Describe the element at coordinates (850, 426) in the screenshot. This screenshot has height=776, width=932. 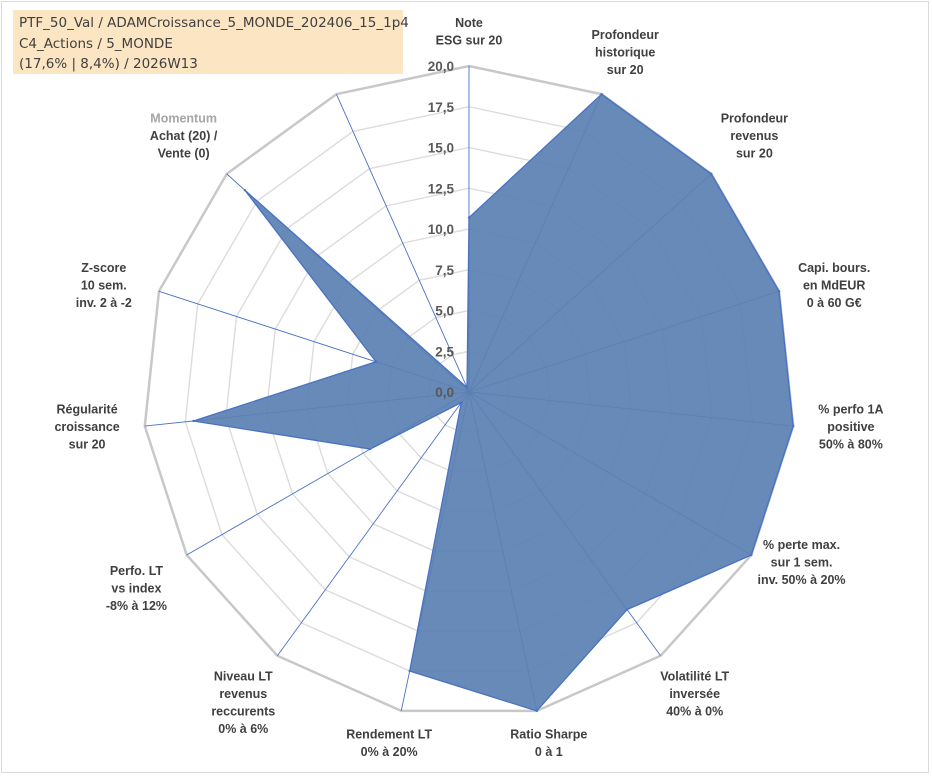
I see `axis-label: % perfo 1A positive 50% à 80%` at that location.